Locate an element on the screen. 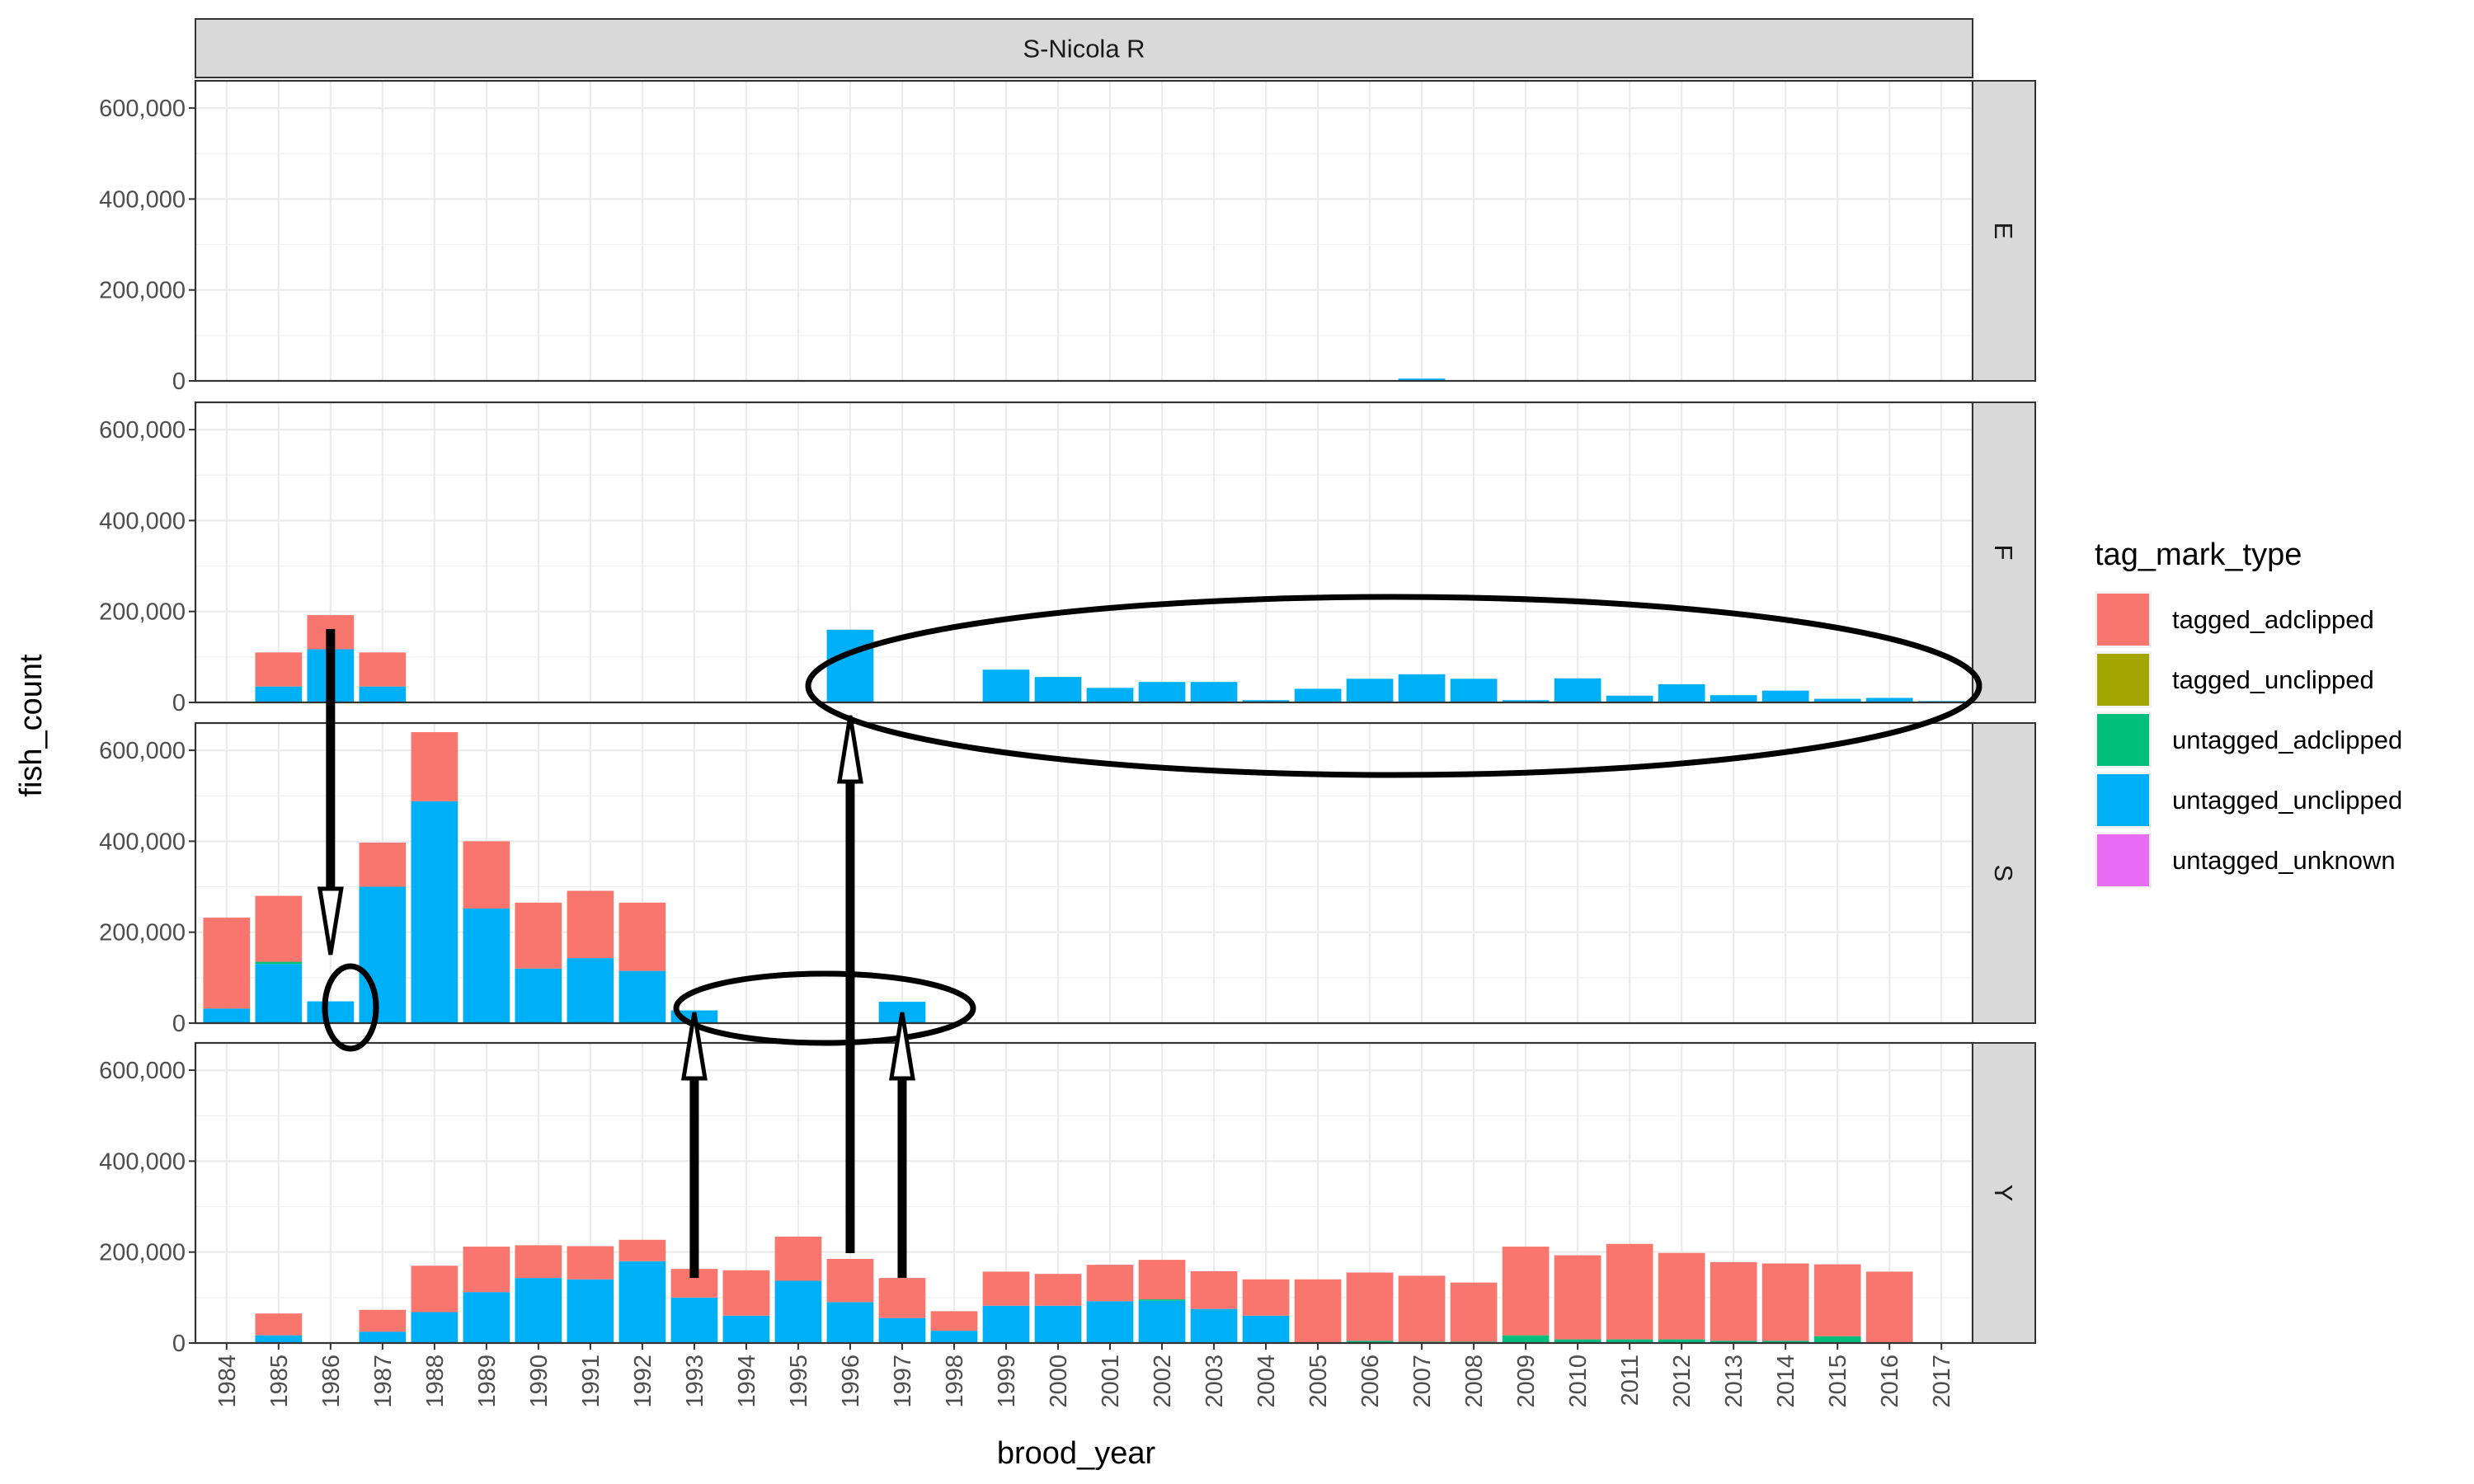 The width and height of the screenshot is (2474, 1484). bar-tagged_adclipped-1997 is located at coordinates (902, 1298).